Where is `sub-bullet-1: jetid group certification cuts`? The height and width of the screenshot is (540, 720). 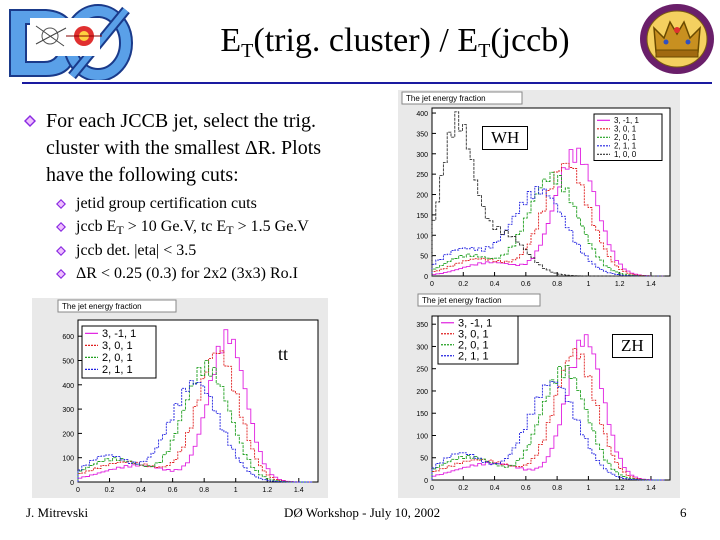
sub-bullet-1: jetid group certification cuts is located at coordinates (166, 203).